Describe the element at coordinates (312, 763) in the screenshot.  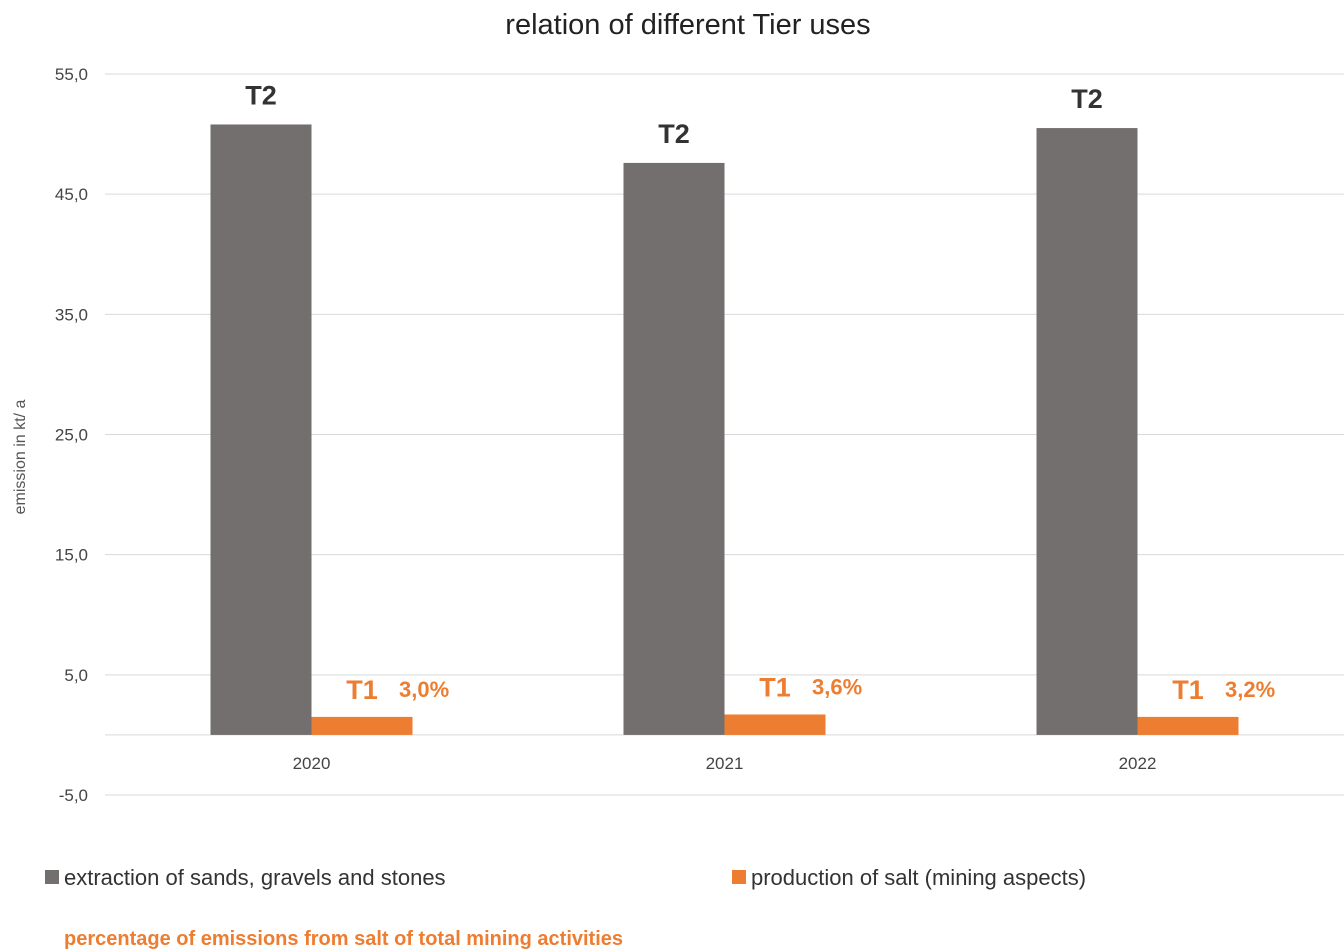
I see `x-tick-label: 2020` at that location.